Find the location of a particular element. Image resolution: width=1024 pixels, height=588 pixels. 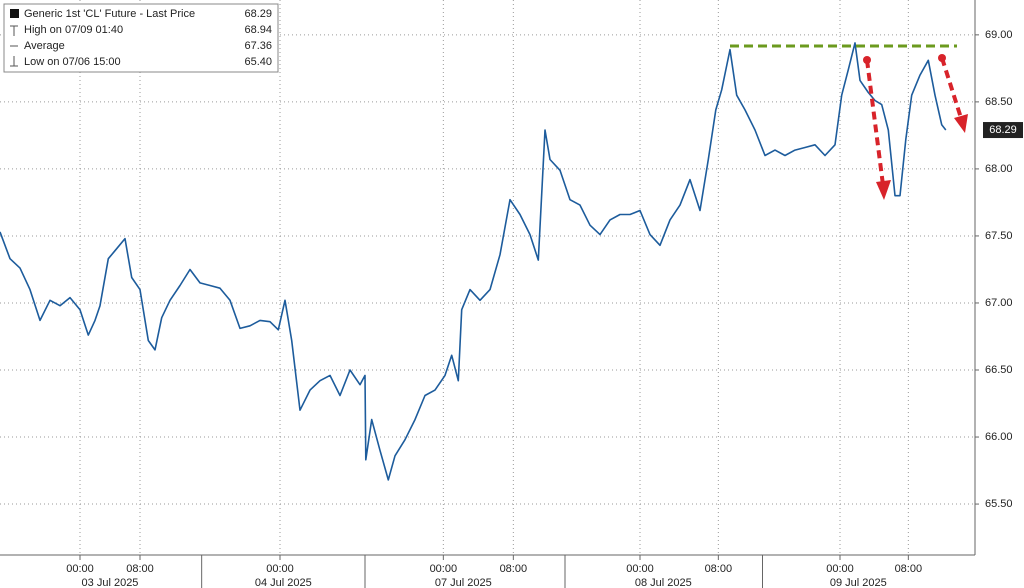

date-label: 08 Jul 2025 is located at coordinates (663, 582).